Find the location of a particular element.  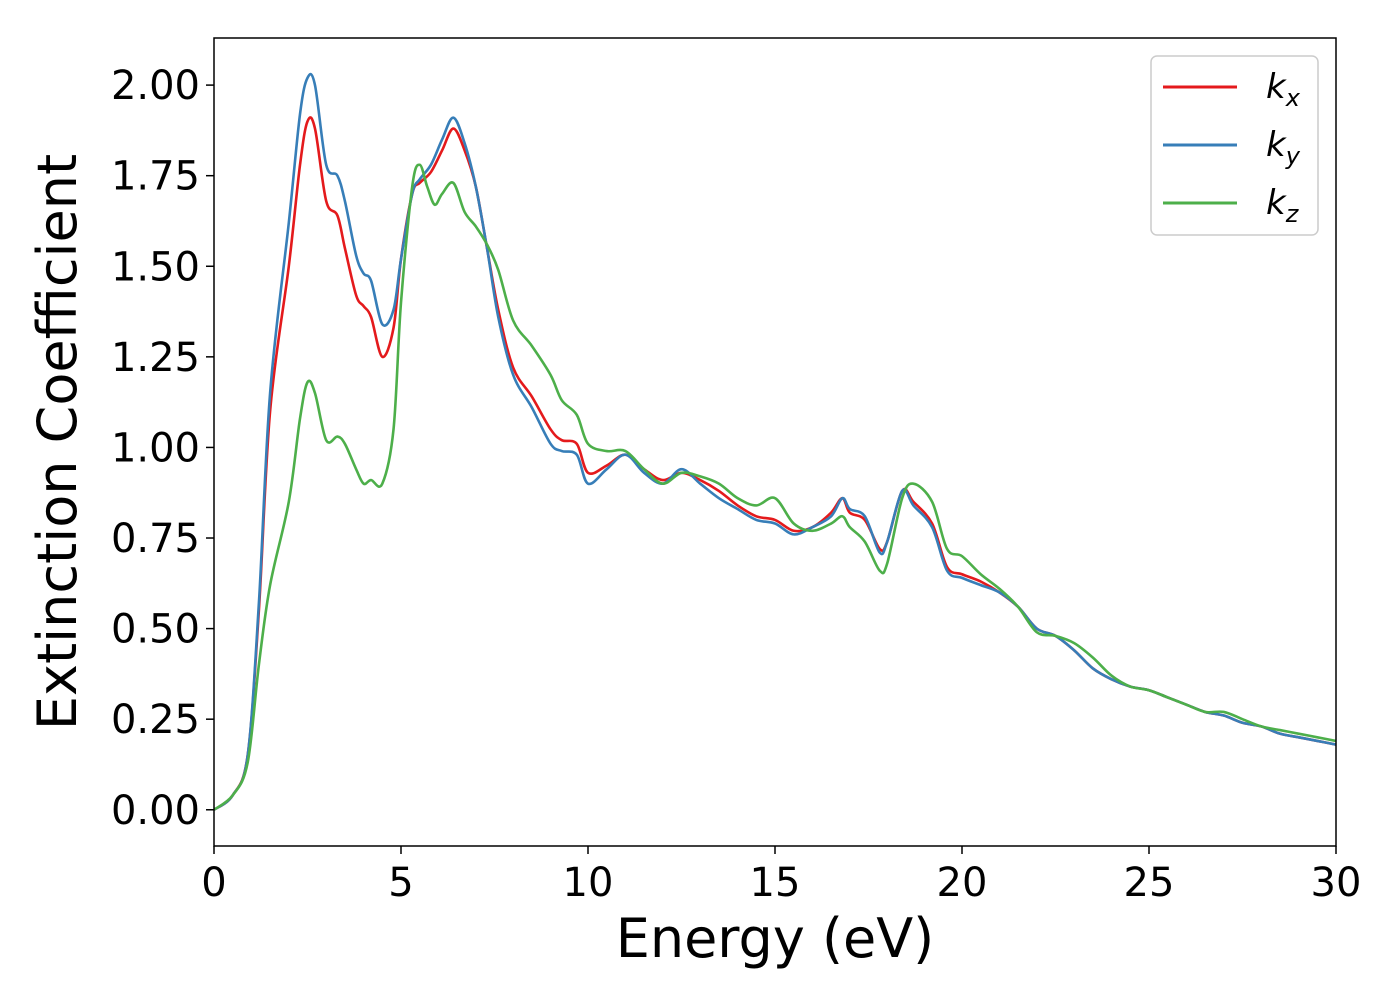

legend-label-kx: kx is located at coordinates (1283, 89).